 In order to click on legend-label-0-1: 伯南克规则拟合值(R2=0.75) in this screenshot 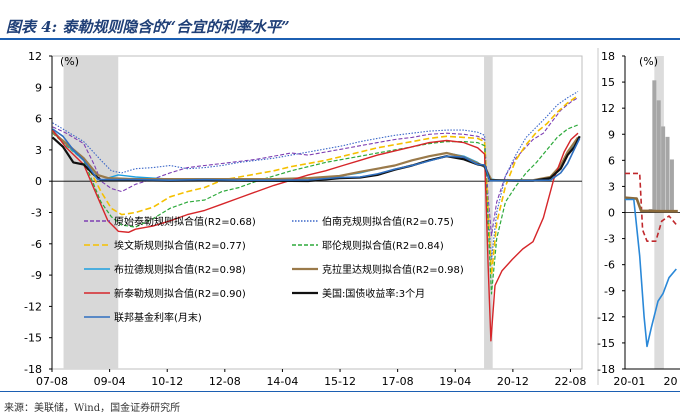, I will do `click(388, 221)`.